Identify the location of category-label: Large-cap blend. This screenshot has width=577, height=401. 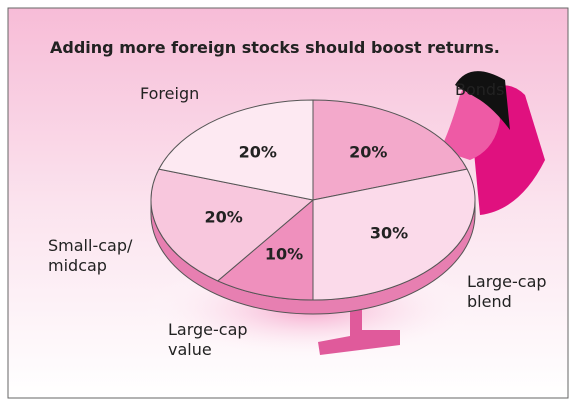
(507, 291).